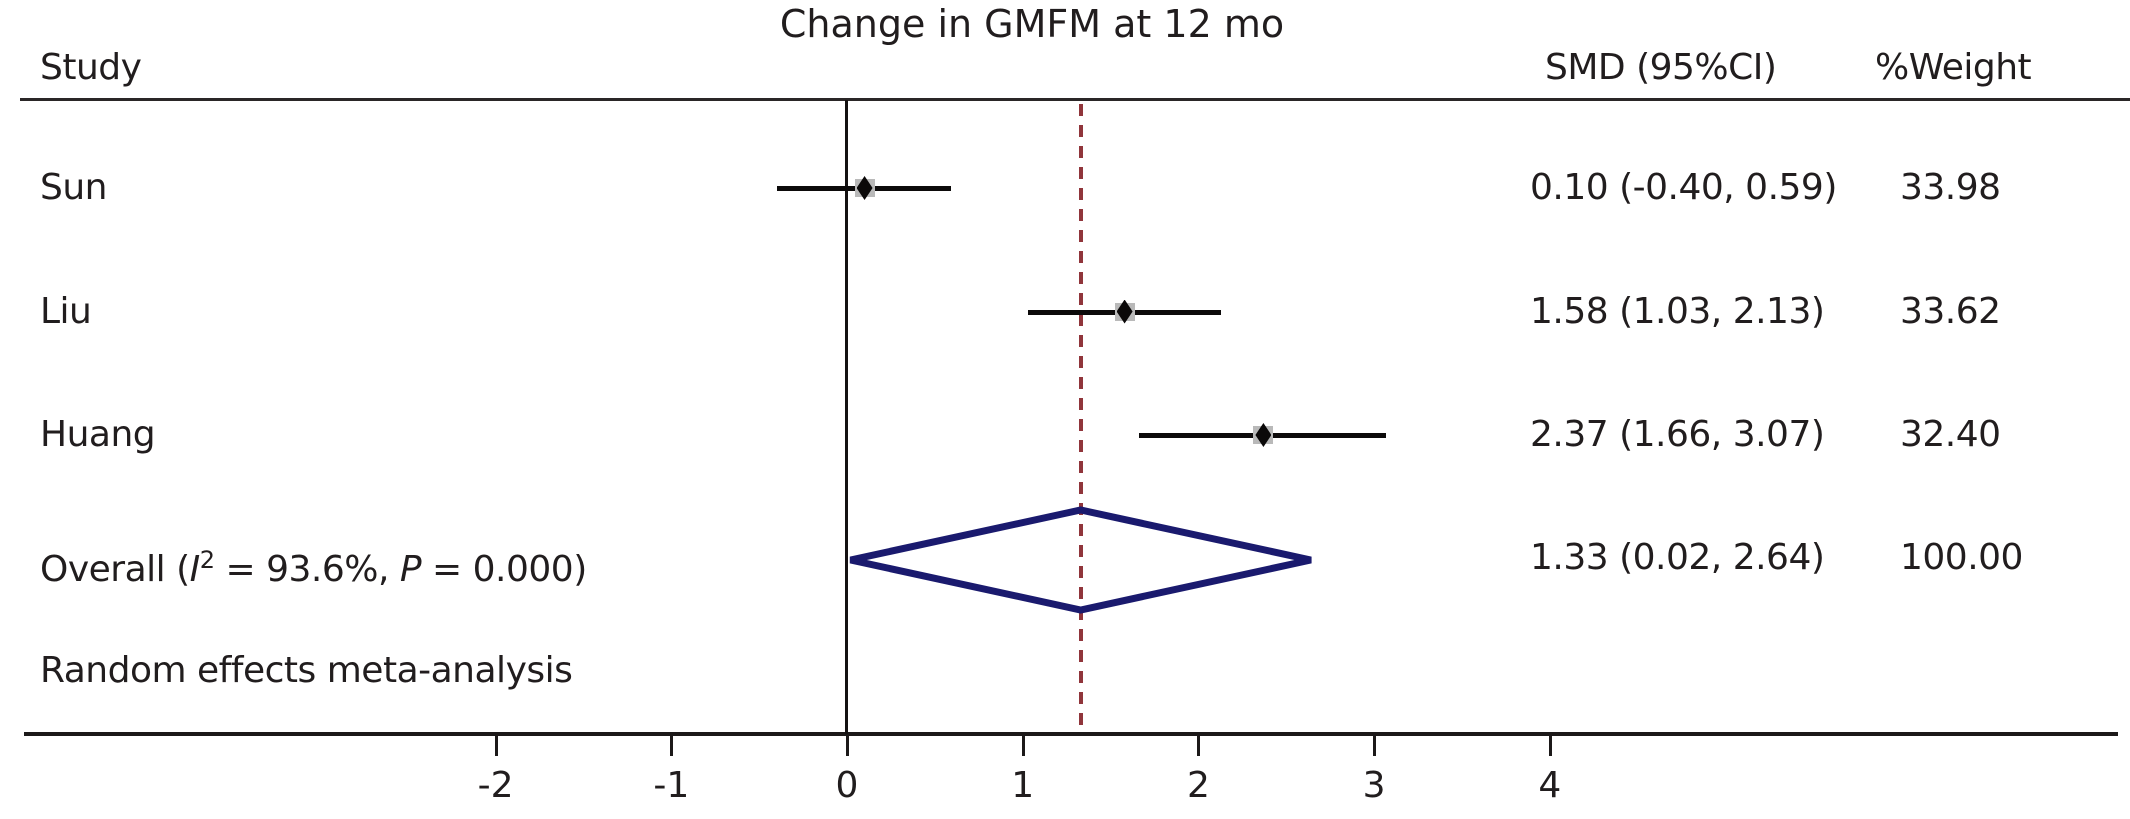 The height and width of the screenshot is (819, 2130). Describe the element at coordinates (1677, 434) in the screenshot. I see `study-smd-value: 2.37 (1.66, 3.07)` at that location.